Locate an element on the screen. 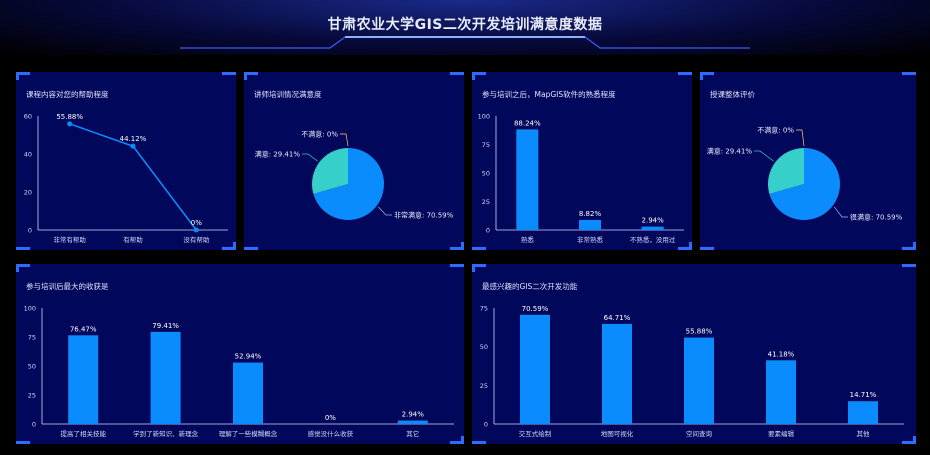 This screenshot has height=455, width=930. x-tick-label: 有帮助 is located at coordinates (133, 239).